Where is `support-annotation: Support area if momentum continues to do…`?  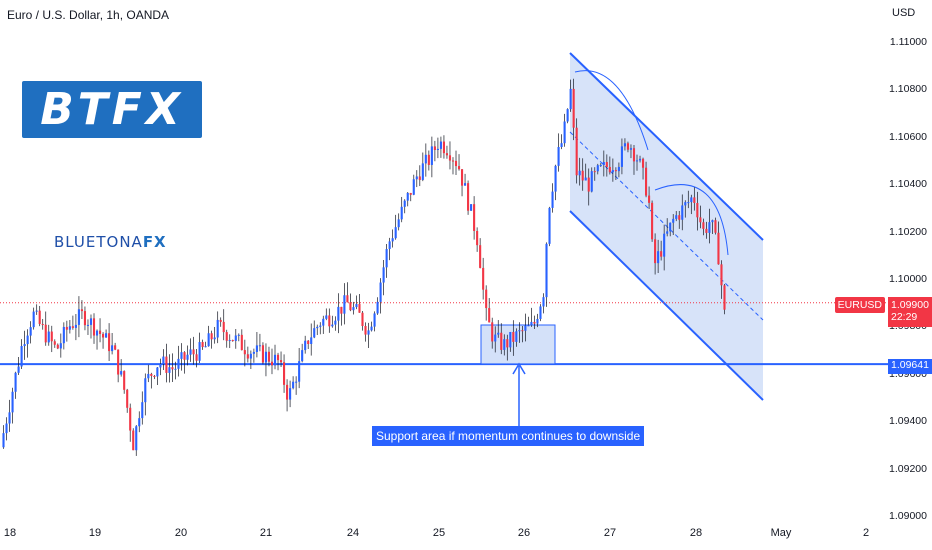
support-annotation: Support area if momentum continues to do… is located at coordinates (508, 436).